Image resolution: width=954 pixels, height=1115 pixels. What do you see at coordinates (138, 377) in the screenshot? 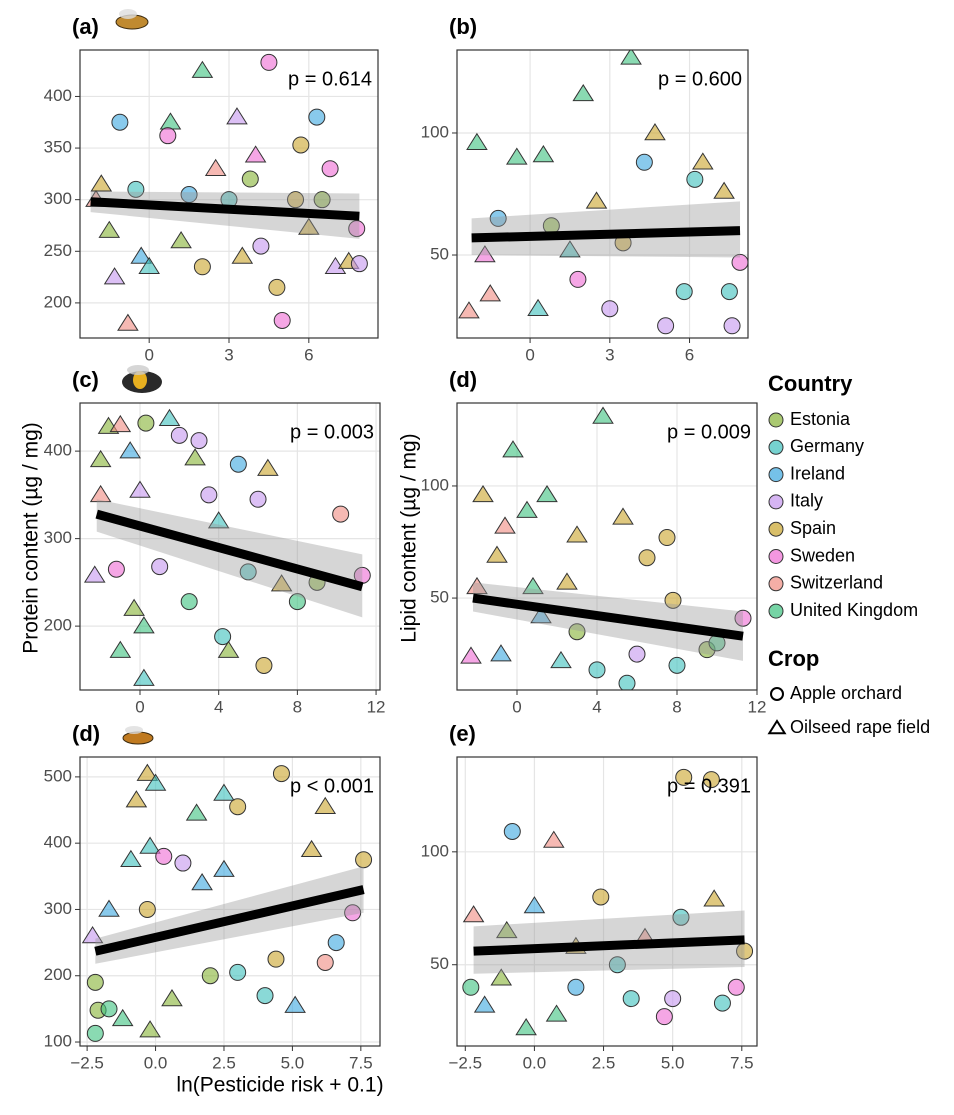
I see `bee-icon` at bounding box center [138, 377].